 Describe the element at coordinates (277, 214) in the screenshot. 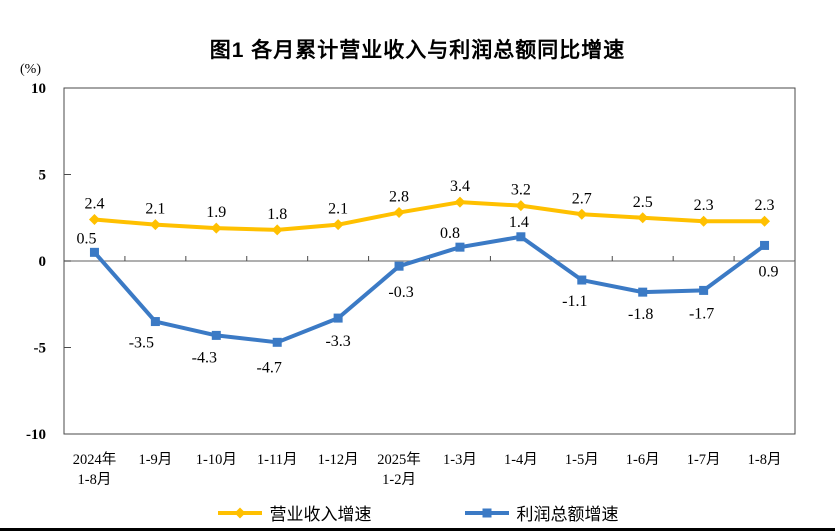

I see `revenue-growth-value-label: 1.8` at that location.